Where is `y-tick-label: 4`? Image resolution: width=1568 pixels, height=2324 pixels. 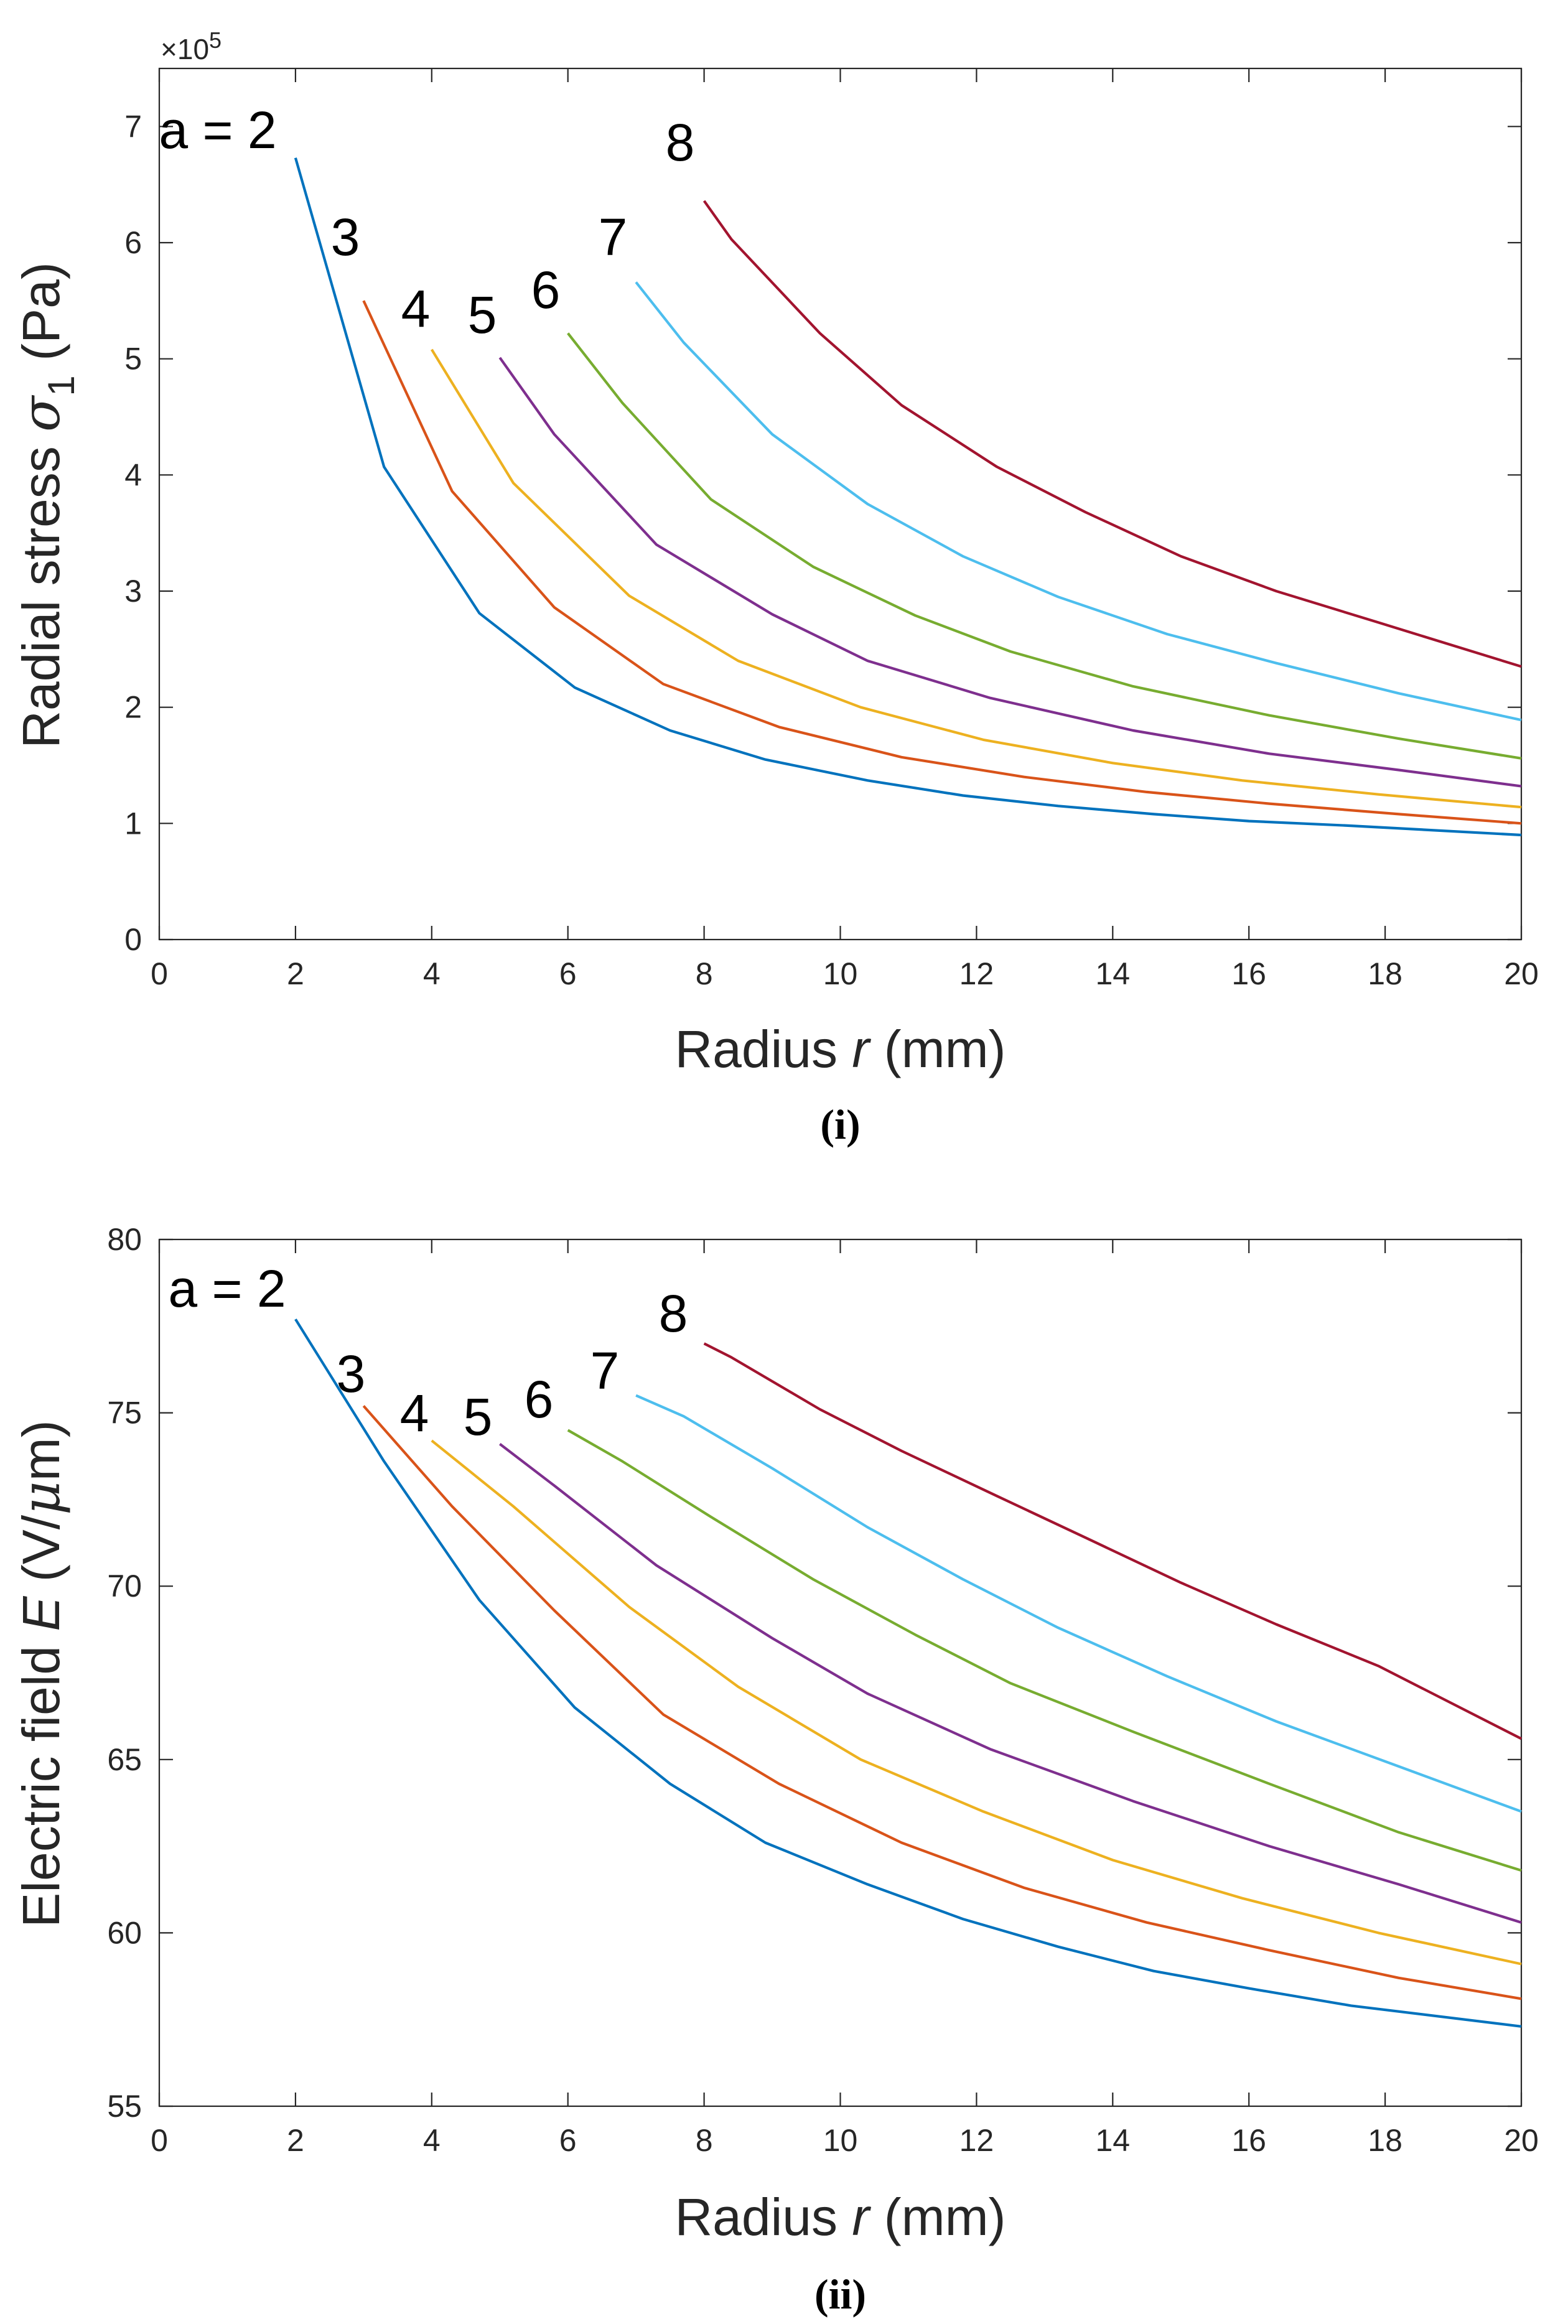 y-tick-label: 4 is located at coordinates (133, 475).